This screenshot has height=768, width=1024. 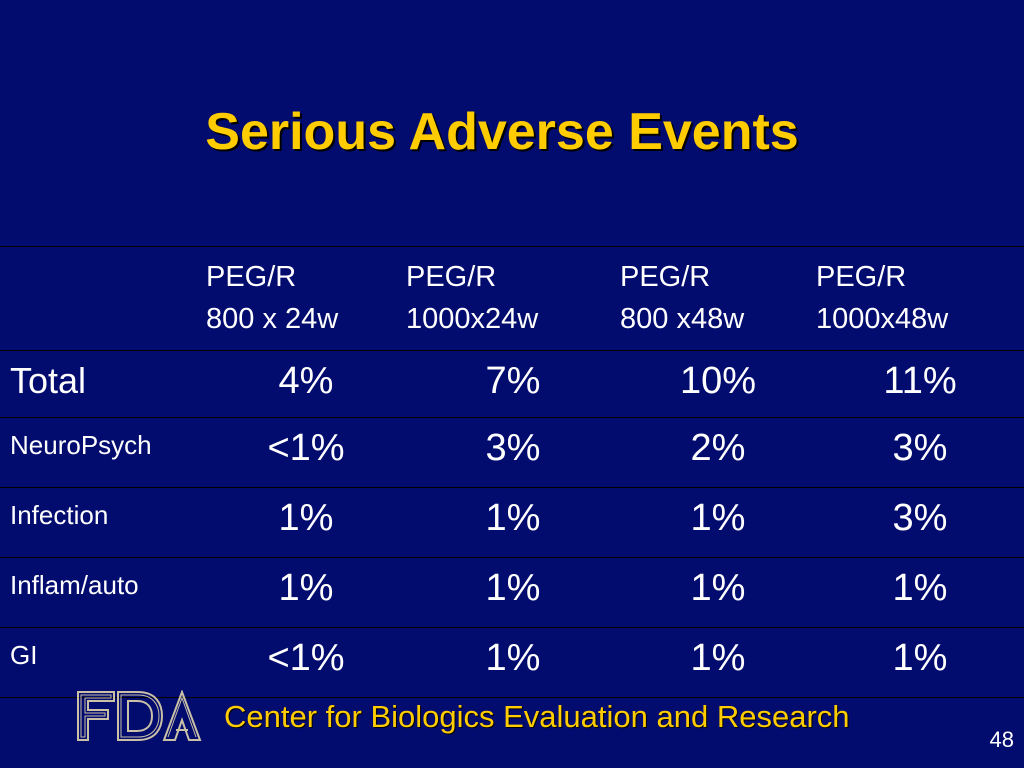 I want to click on value-cell: 11%, so click(x=920, y=384).